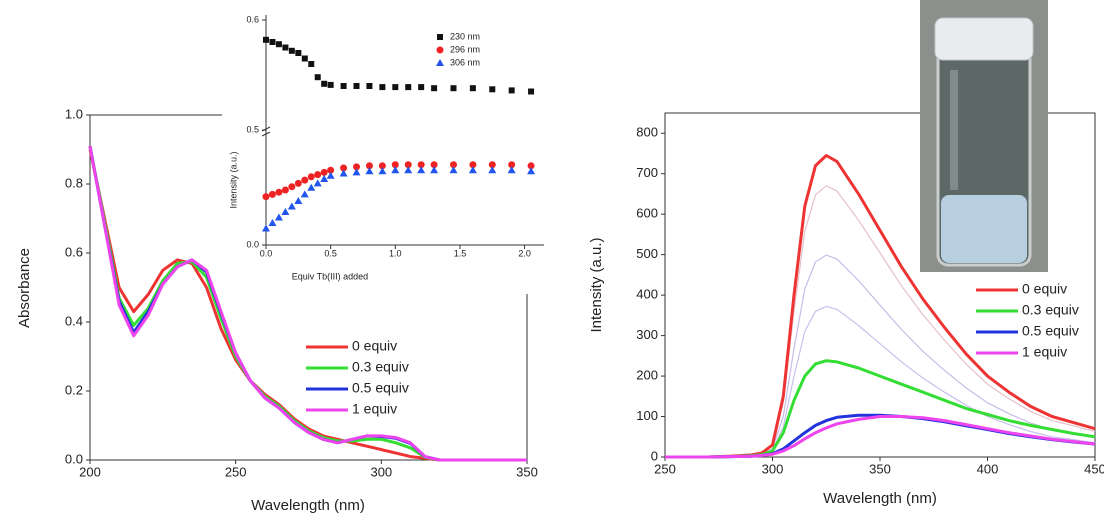 The image size is (1104, 515). I want to click on x-tick-label: 200, so click(90, 471).